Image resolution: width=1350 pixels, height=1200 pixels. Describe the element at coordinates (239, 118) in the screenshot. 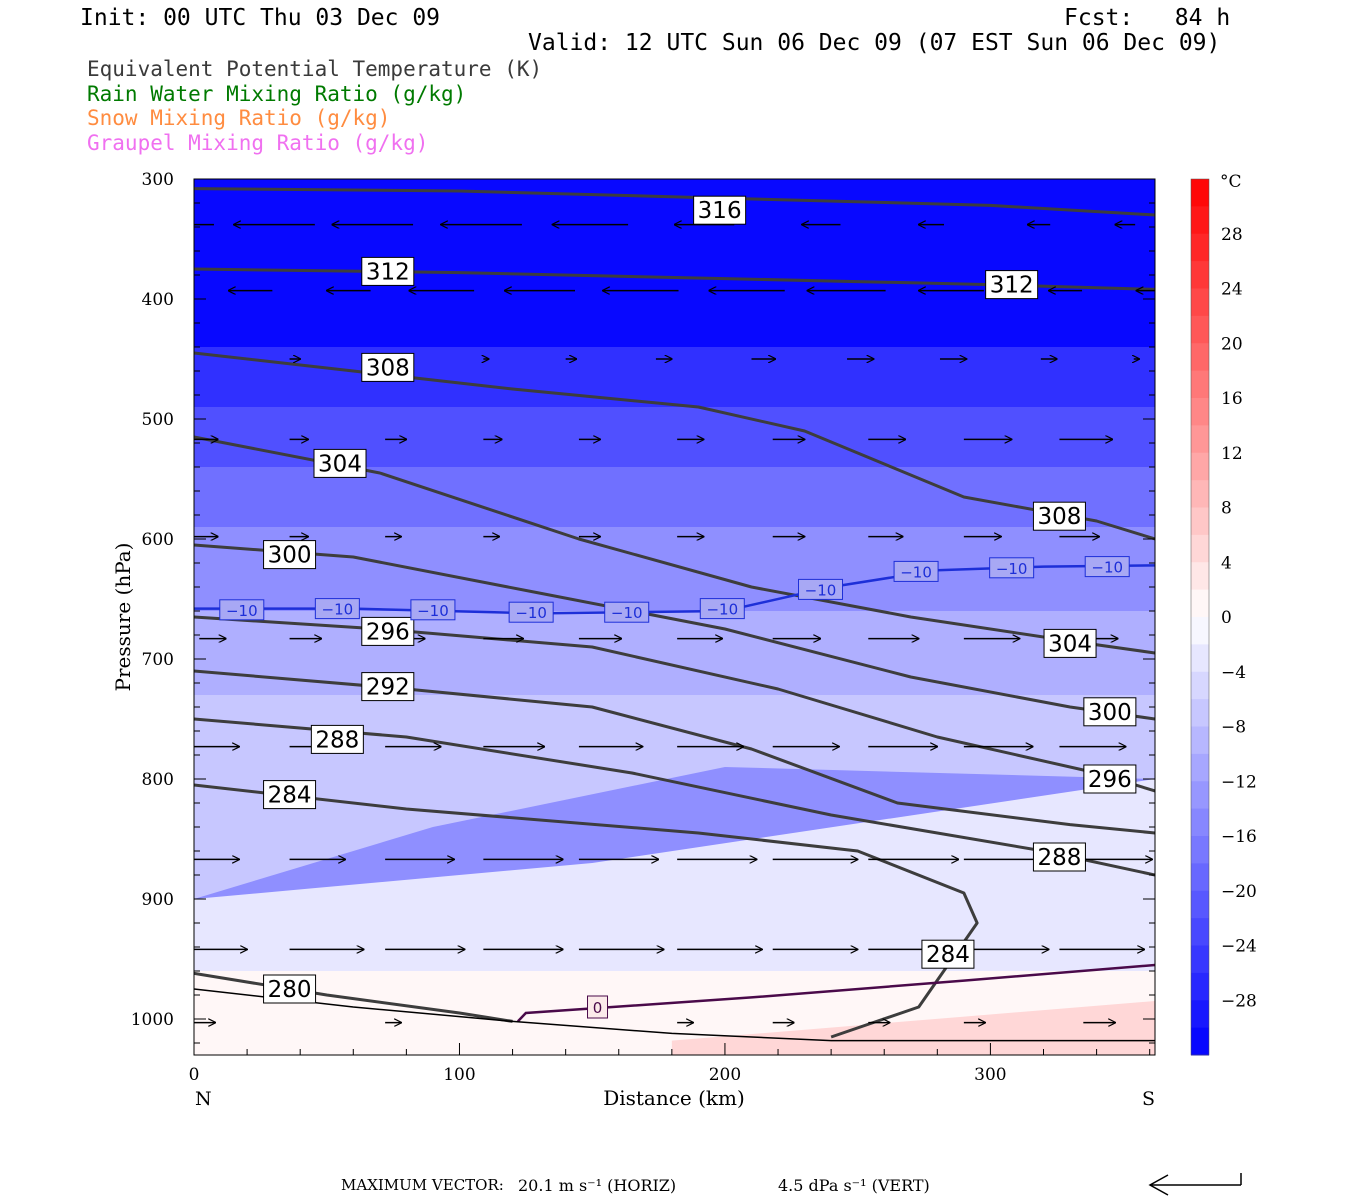

I see `legend-snow: Snow Mixing Ratio (g/kg)` at that location.